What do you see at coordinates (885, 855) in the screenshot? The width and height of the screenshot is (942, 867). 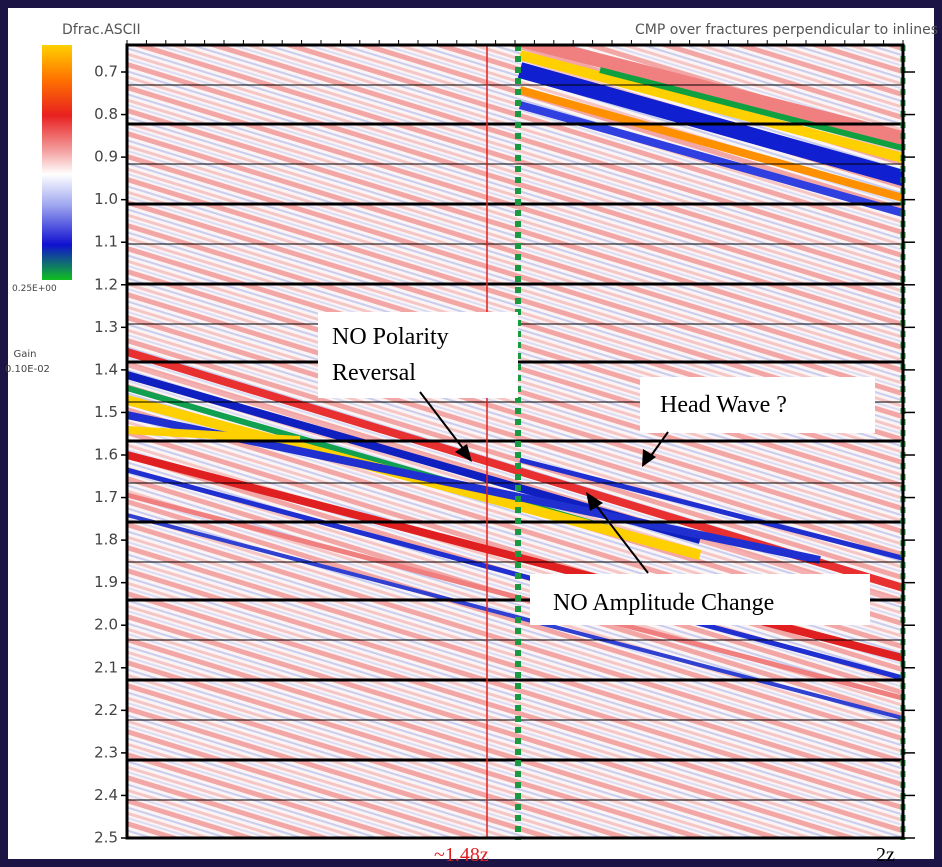 I see `marker-right-label: 2z` at bounding box center [885, 855].